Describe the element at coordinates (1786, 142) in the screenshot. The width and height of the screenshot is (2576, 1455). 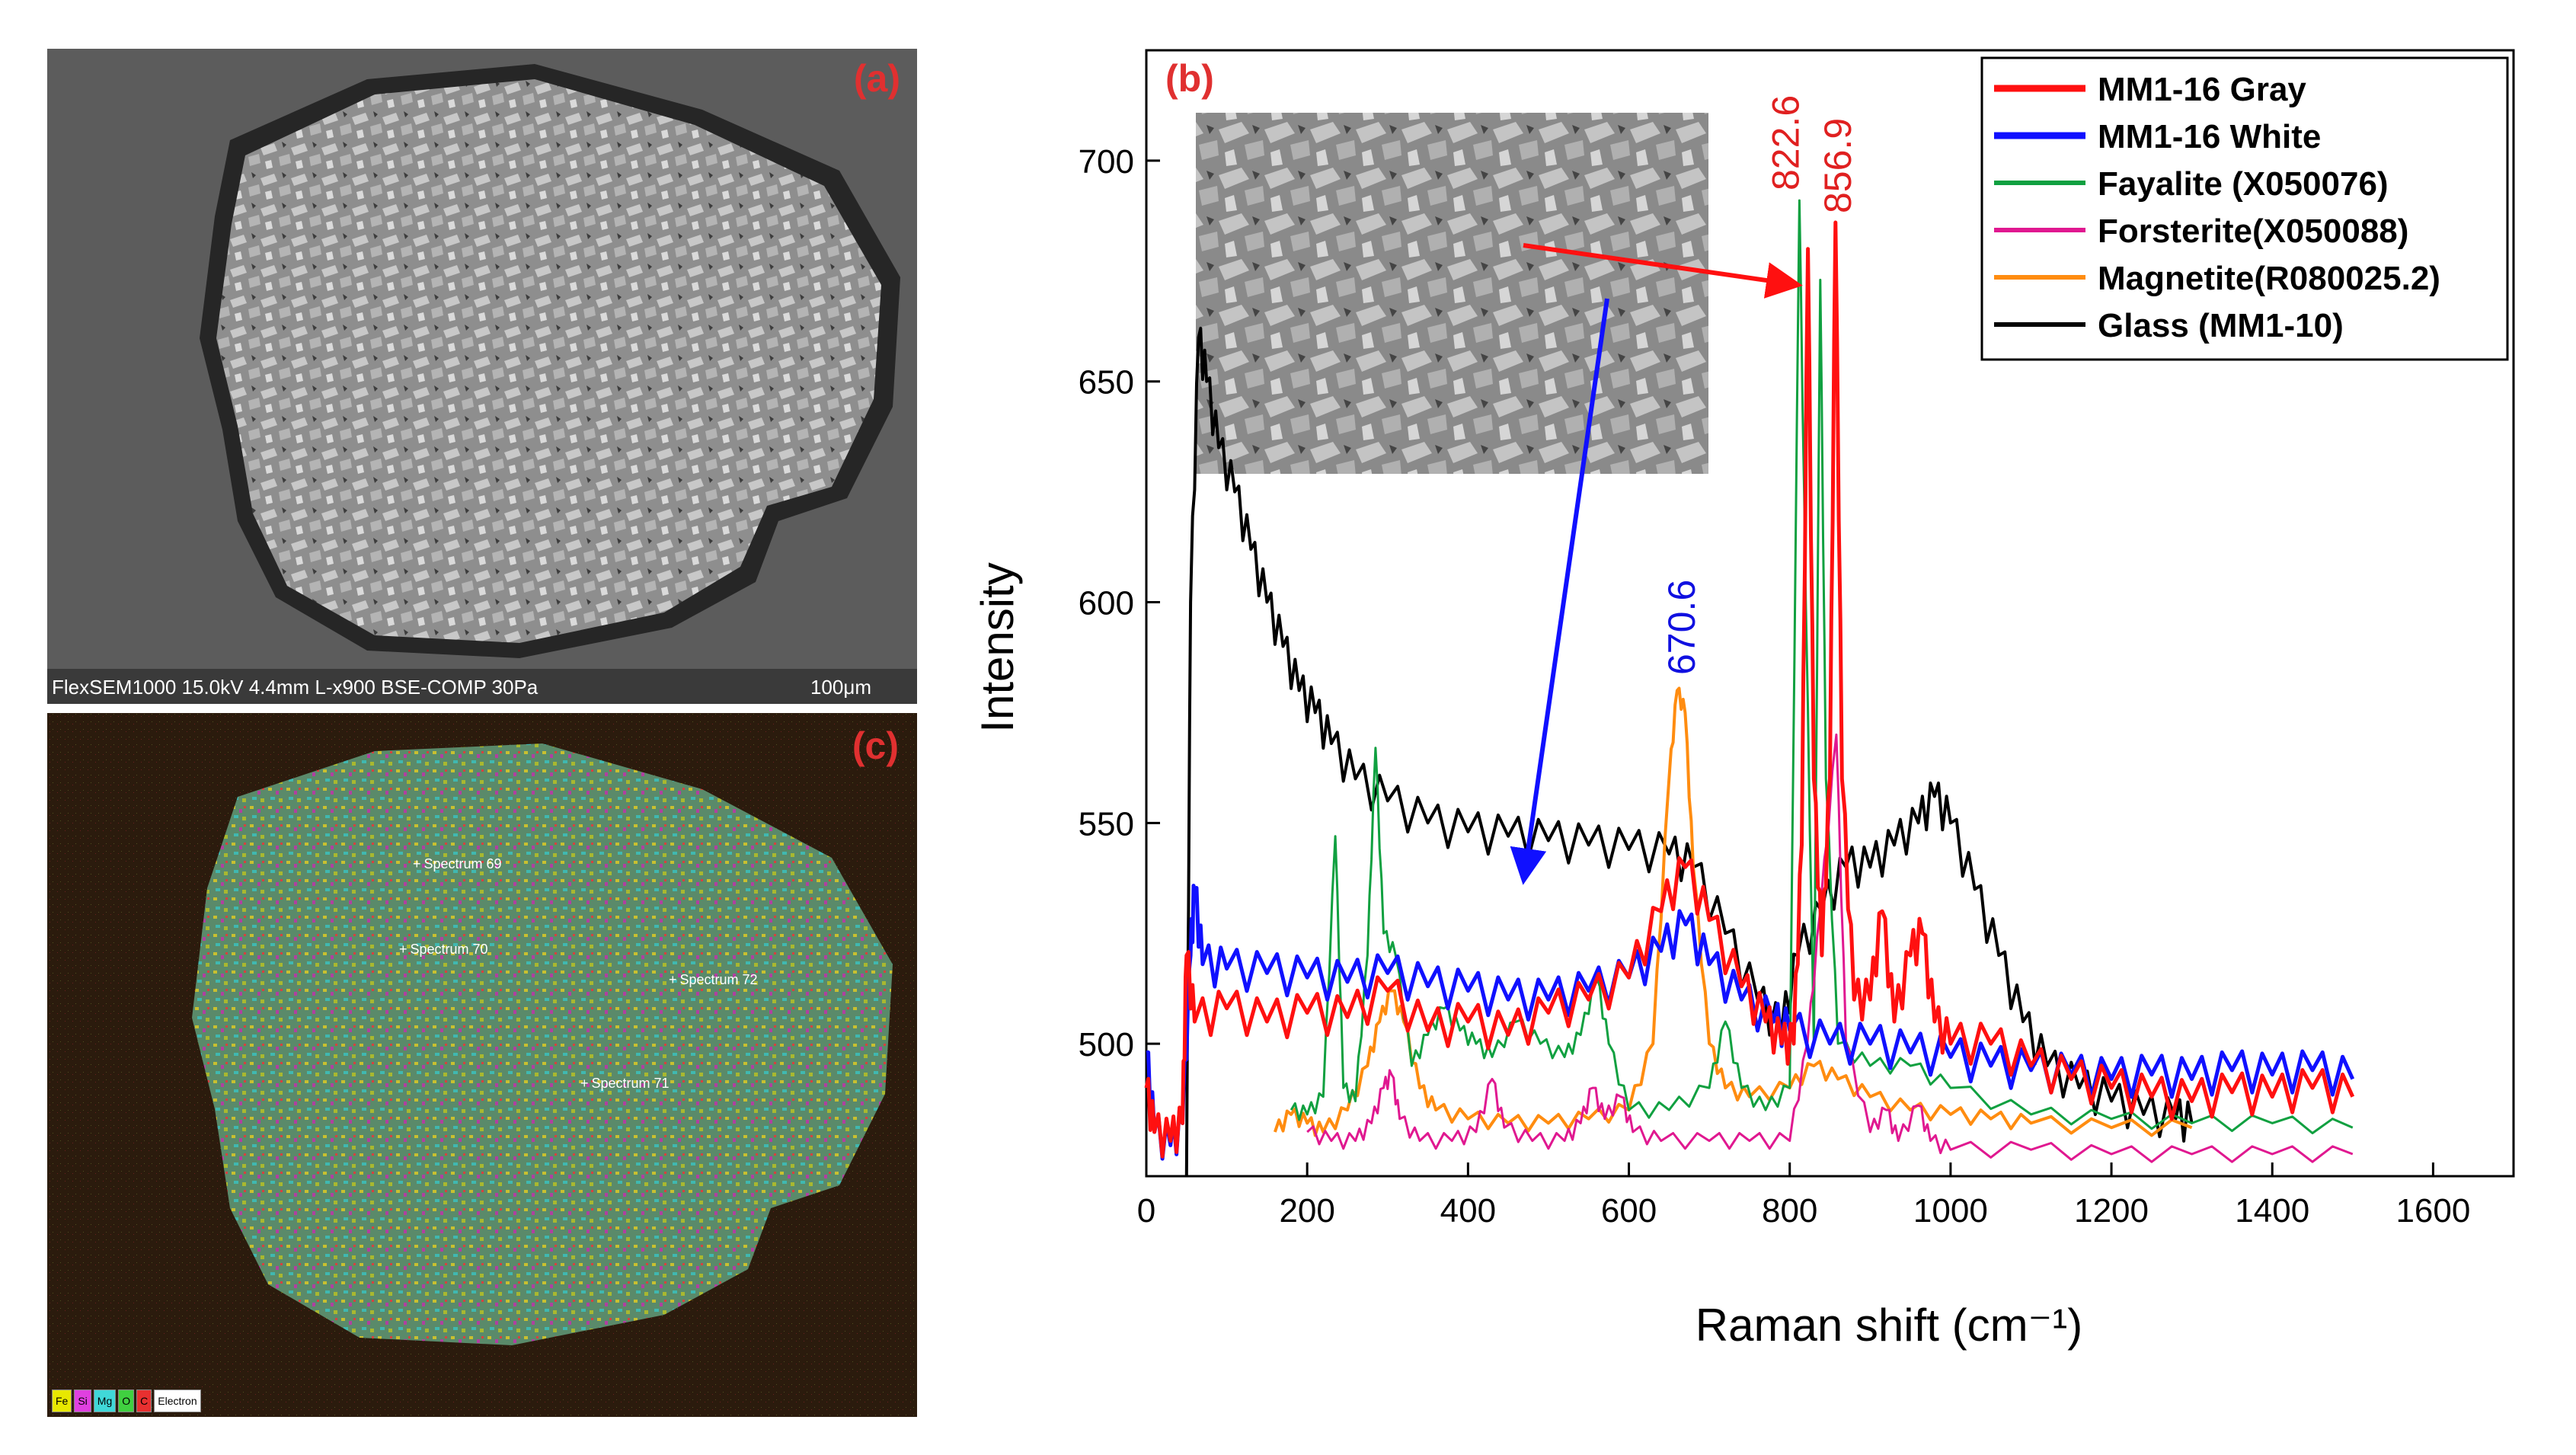
I see `peak-label-822-6: 822.6` at that location.